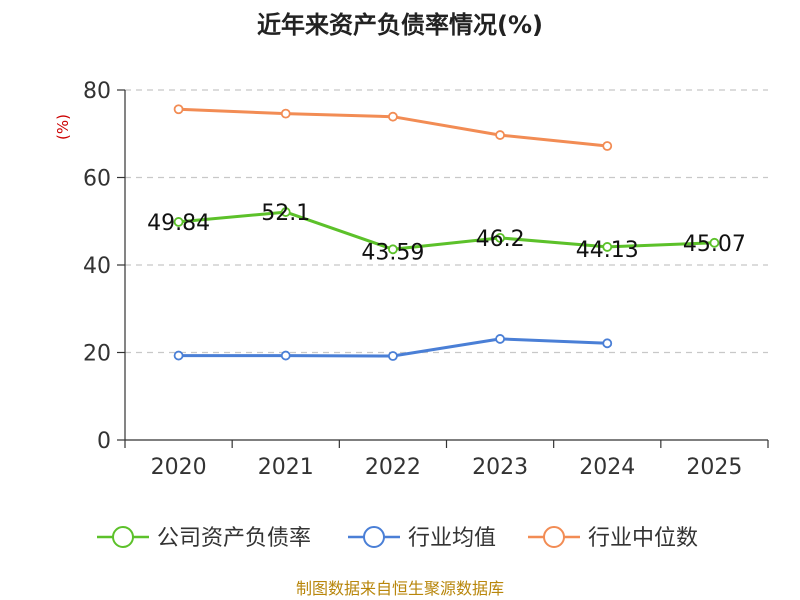 The image size is (800, 600). Describe the element at coordinates (234, 538) in the screenshot. I see `legend-label: 公司资产负债率` at that location.